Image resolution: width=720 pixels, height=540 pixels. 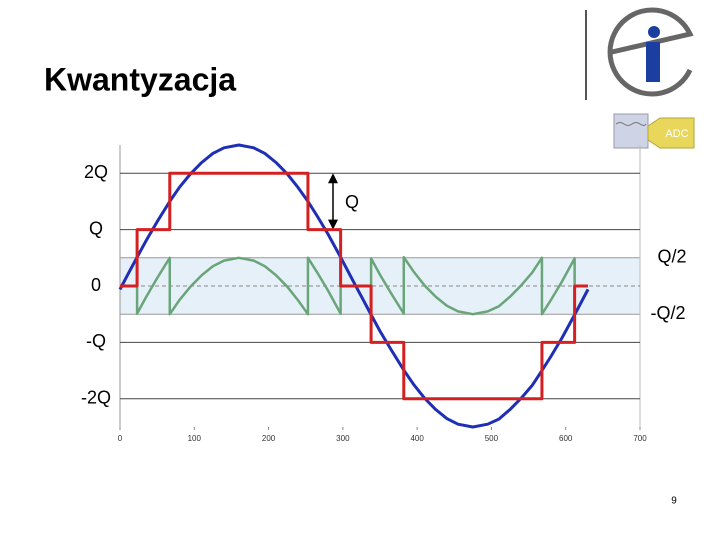 What do you see at coordinates (120, 438) in the screenshot?
I see `x-tick-label: 0` at bounding box center [120, 438].